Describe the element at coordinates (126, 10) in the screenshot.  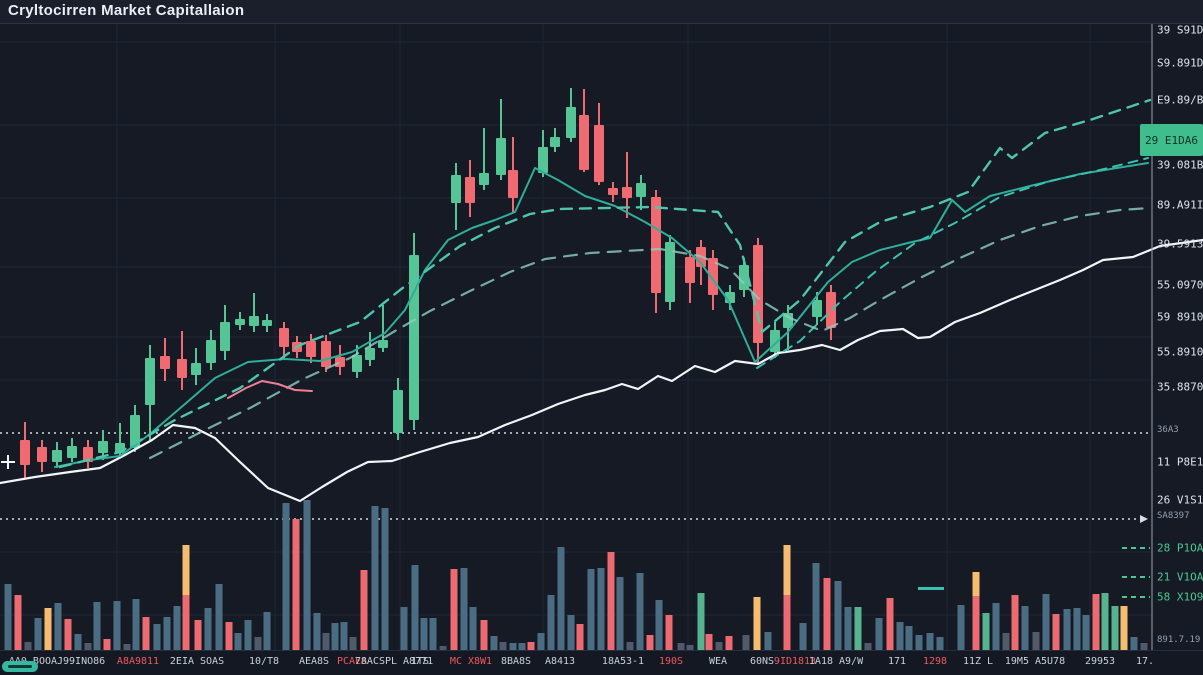
I see `chart-title: Cryltocirren Market Capitallaion` at that location.